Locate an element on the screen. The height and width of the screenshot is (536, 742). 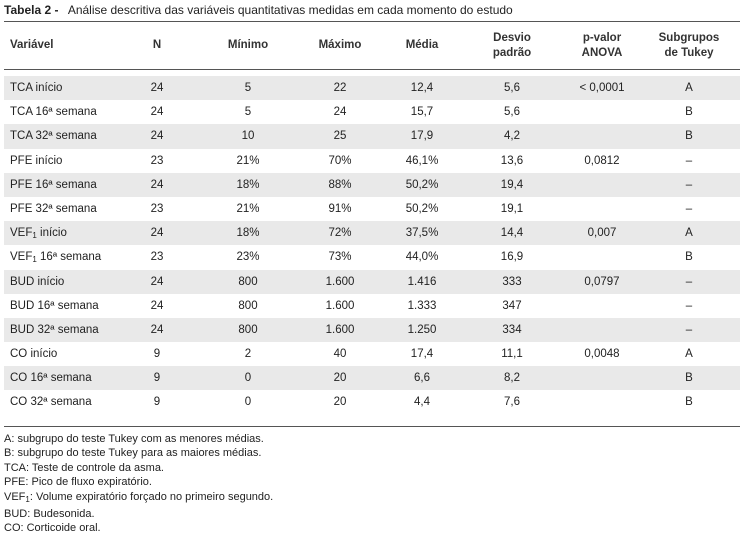
cell-desvio: 5,6 is located at coordinates (512, 112).